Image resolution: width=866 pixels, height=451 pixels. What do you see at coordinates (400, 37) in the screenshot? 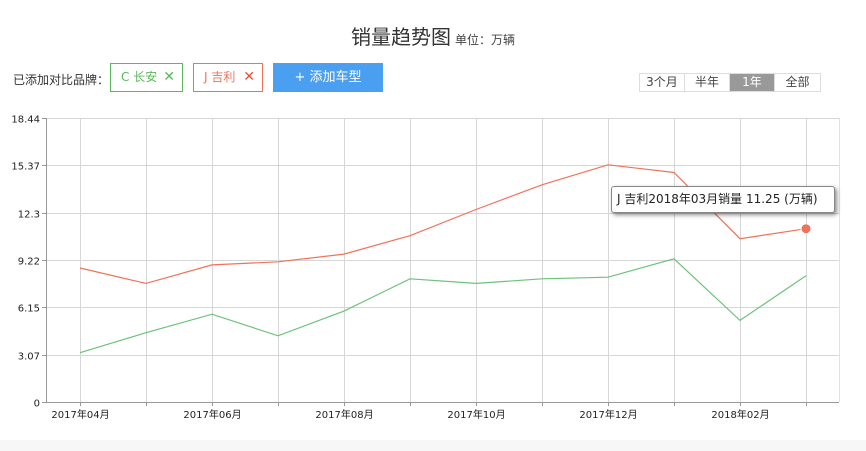
I see `chart-title: 销量趋势图` at bounding box center [400, 37].